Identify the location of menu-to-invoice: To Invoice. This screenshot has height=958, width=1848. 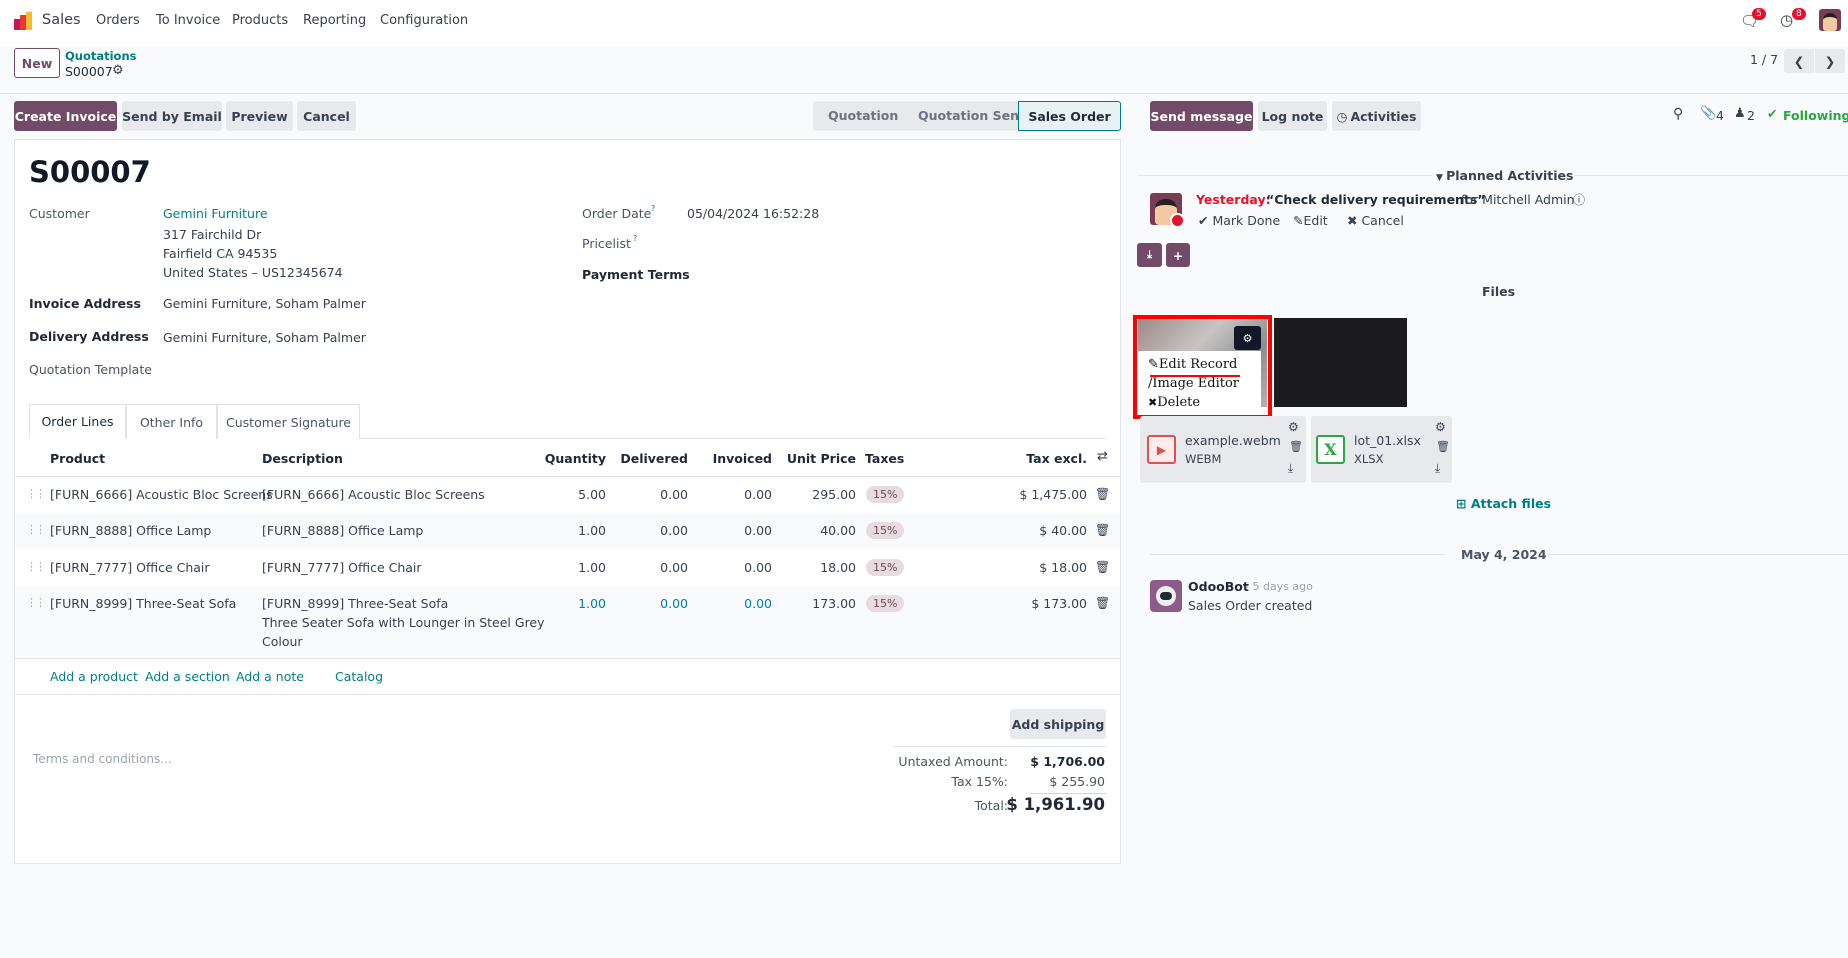
(188, 20).